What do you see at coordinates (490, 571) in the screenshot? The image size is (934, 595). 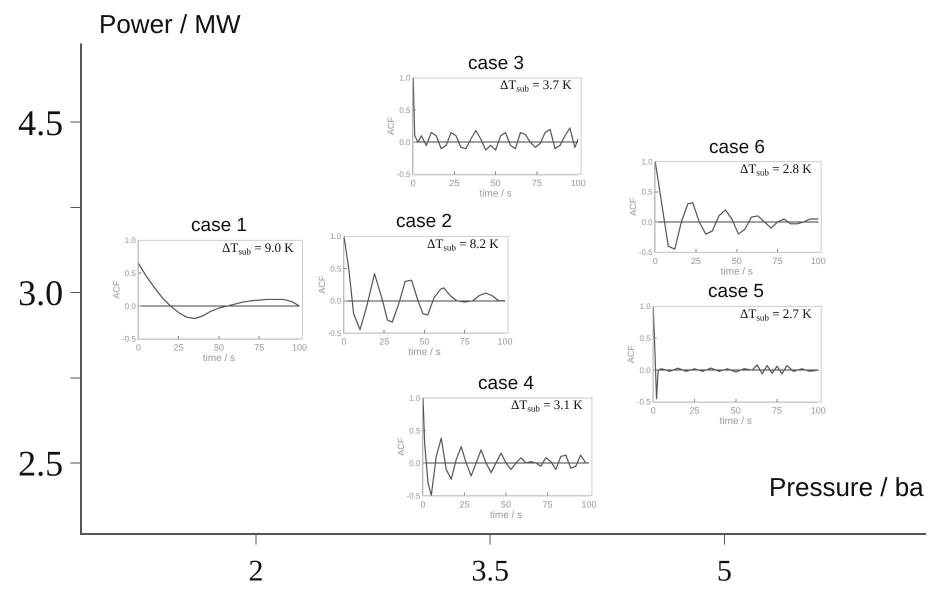 I see `category-label: 3.5` at bounding box center [490, 571].